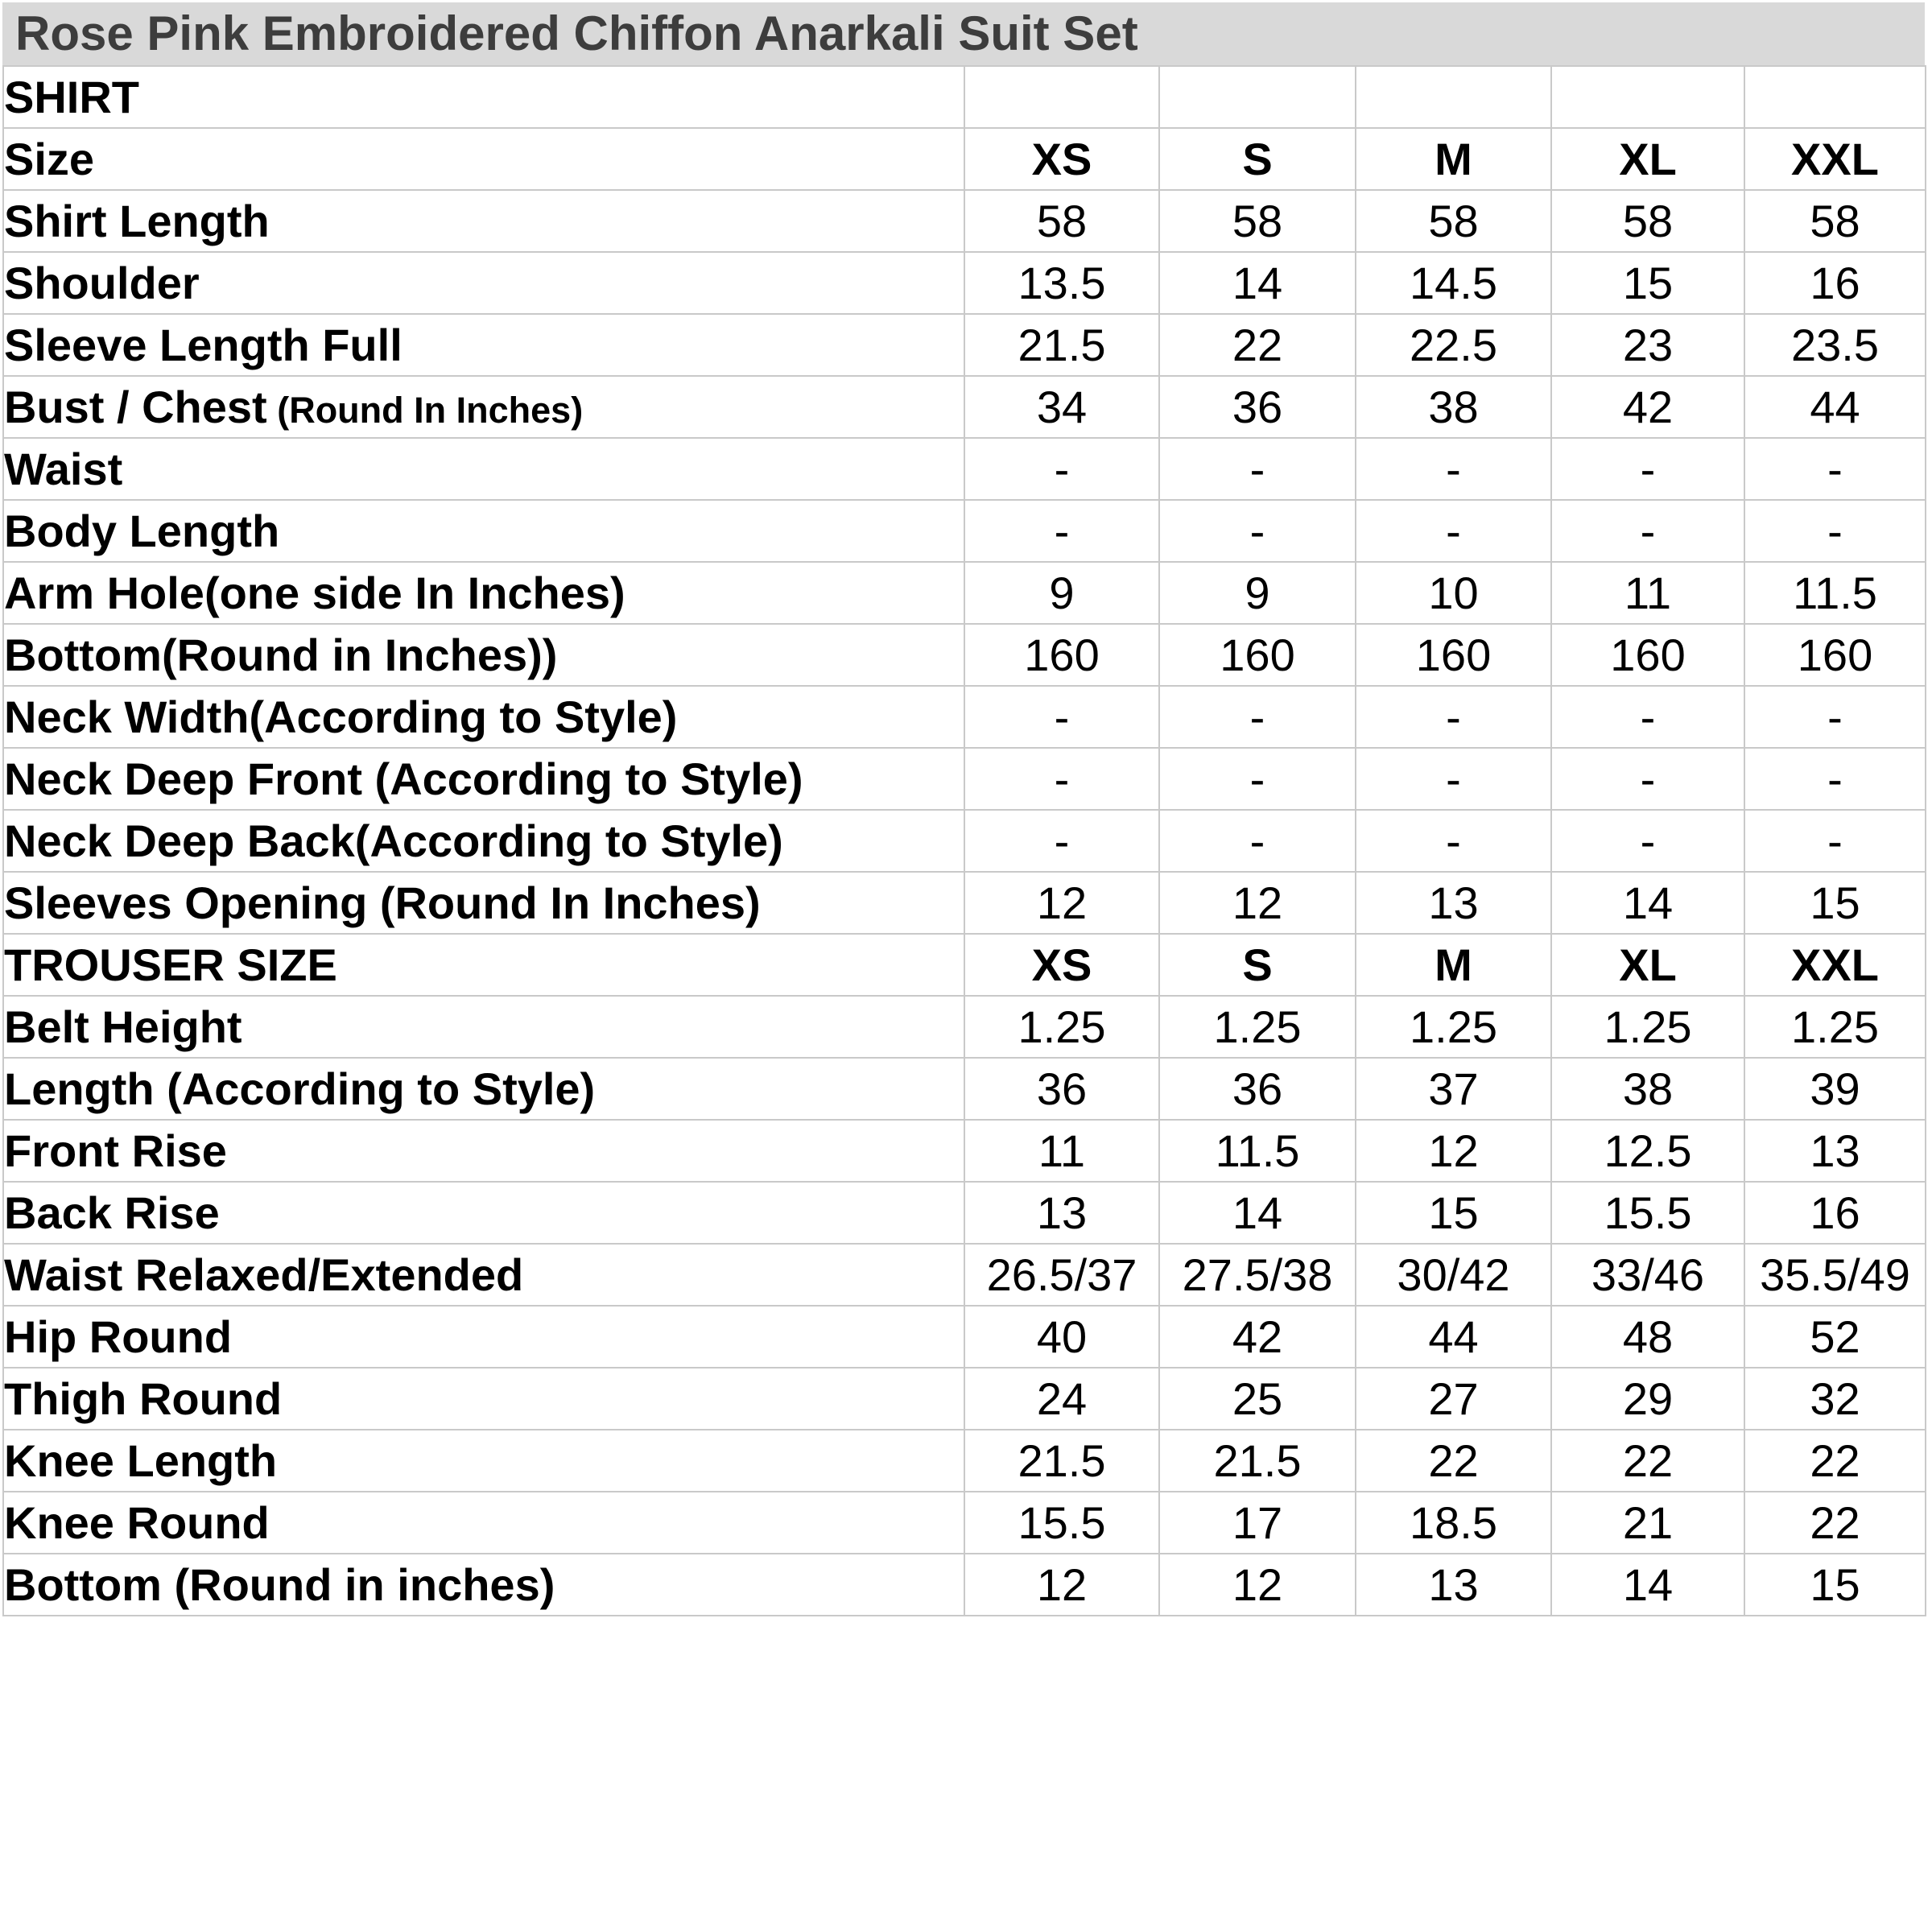 The width and height of the screenshot is (1932, 1932). What do you see at coordinates (1062, 1213) in the screenshot?
I see `cell-value: 13` at bounding box center [1062, 1213].